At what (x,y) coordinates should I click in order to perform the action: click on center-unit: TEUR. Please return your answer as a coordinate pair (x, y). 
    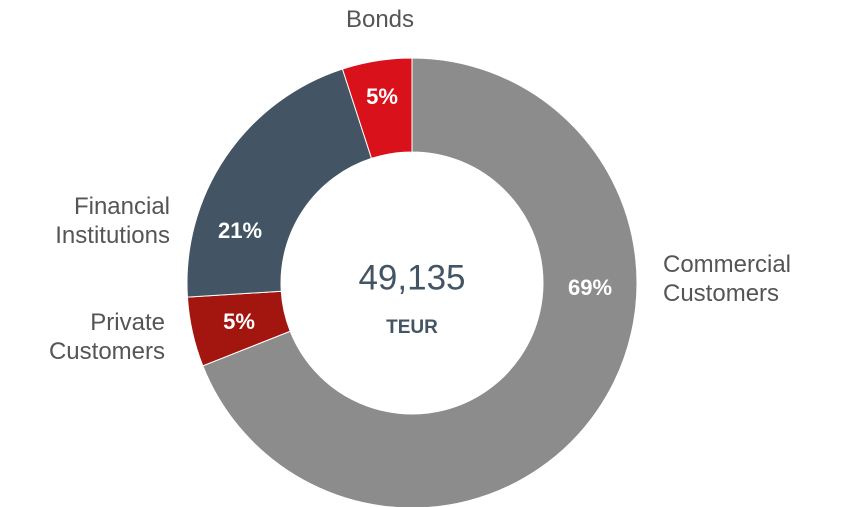
    Looking at the image, I should click on (412, 327).